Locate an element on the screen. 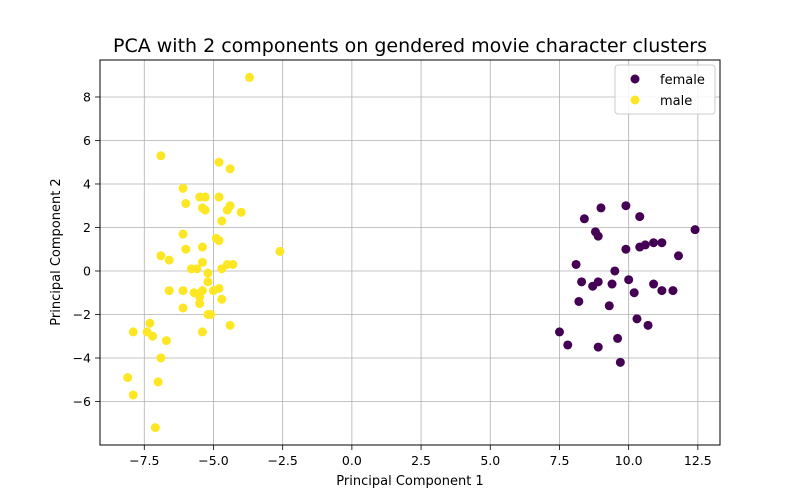 Image resolution: width=800 pixels, height=500 pixels. y-tick-label: −4 is located at coordinates (82, 357).